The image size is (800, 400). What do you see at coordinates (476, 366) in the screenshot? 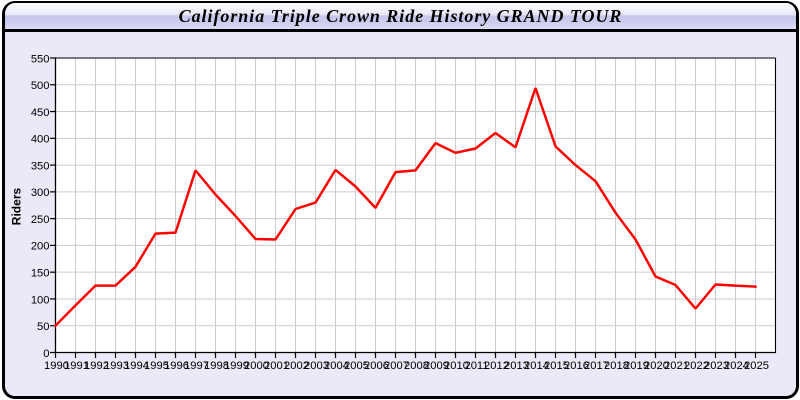
I see `svg-text: 2011` at bounding box center [476, 366].